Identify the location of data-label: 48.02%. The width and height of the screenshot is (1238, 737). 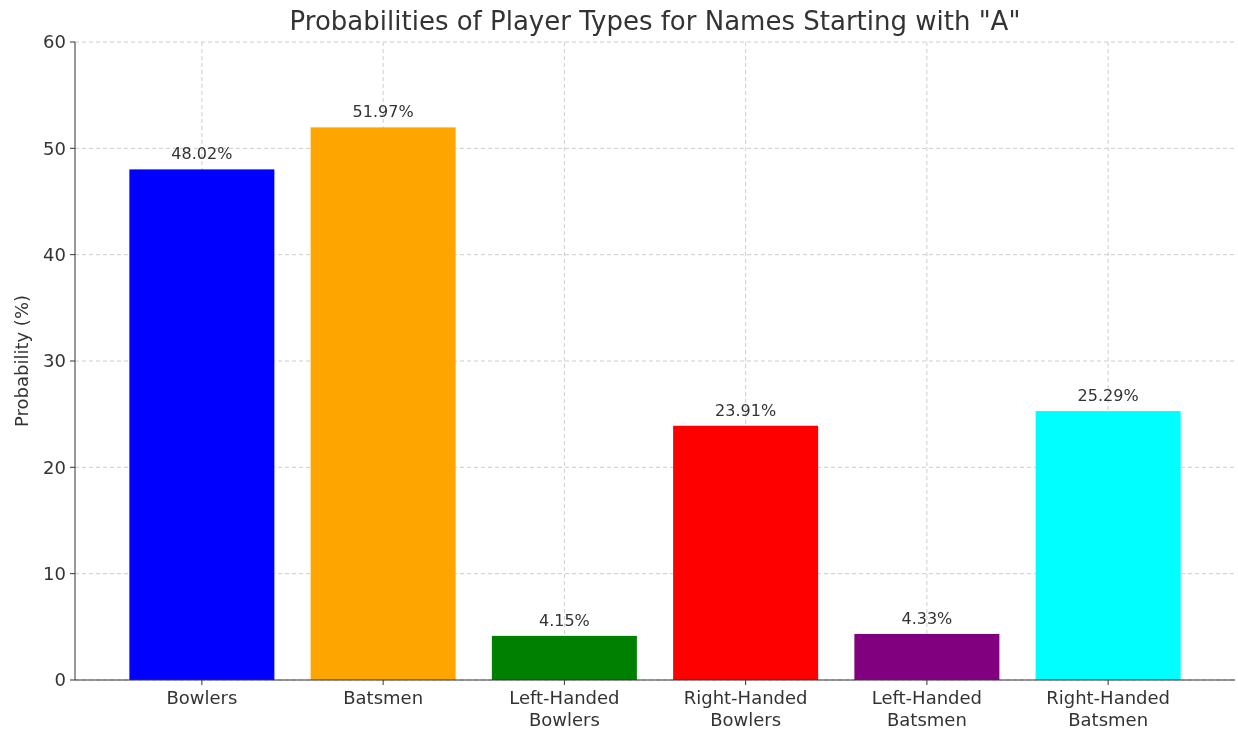
(202, 154).